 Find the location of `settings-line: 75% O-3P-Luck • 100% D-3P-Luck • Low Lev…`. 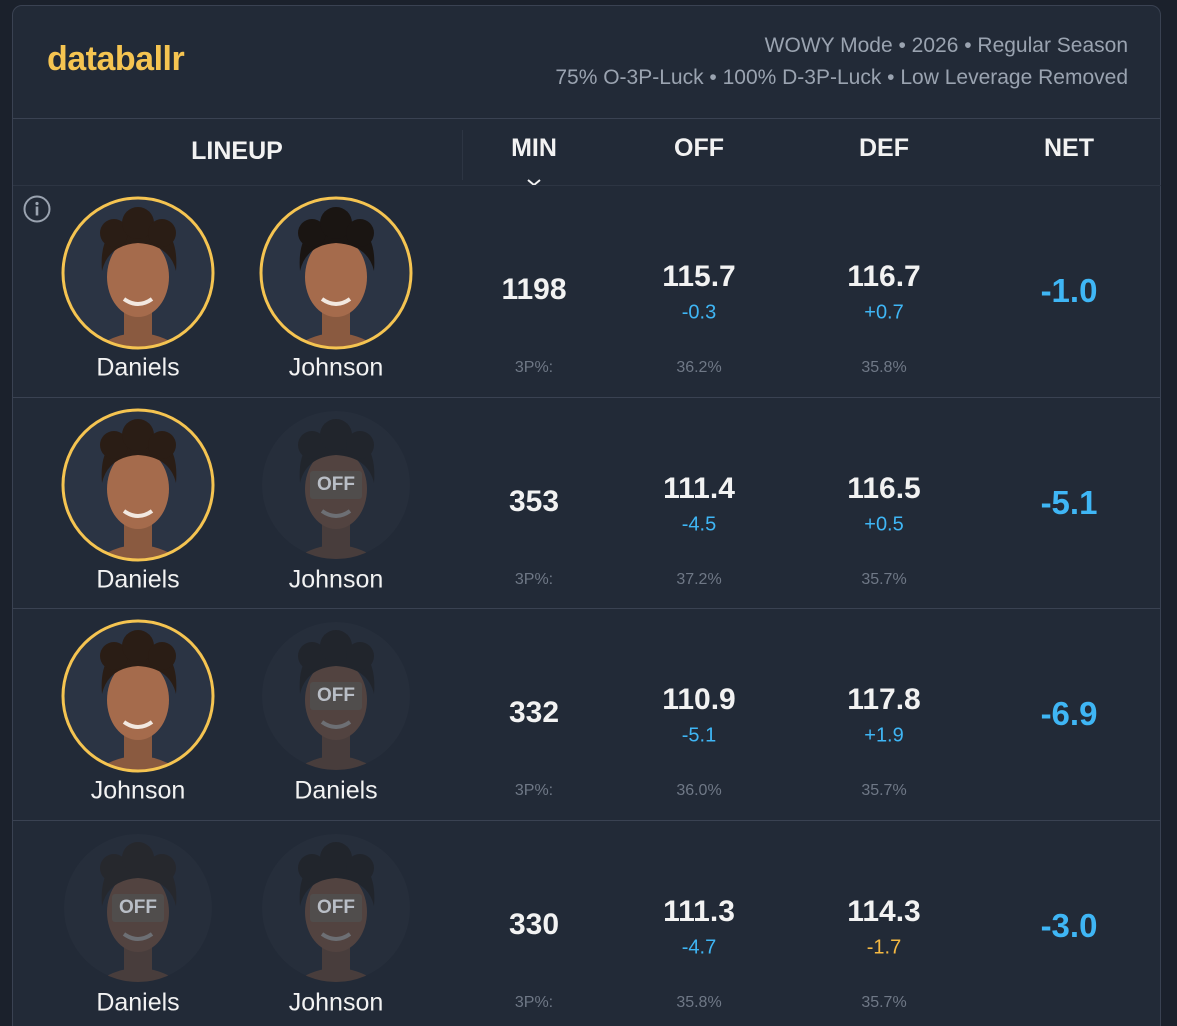

settings-line: 75% O-3P-Luck • 100% D-3P-Luck • Low Lev… is located at coordinates (841, 77).